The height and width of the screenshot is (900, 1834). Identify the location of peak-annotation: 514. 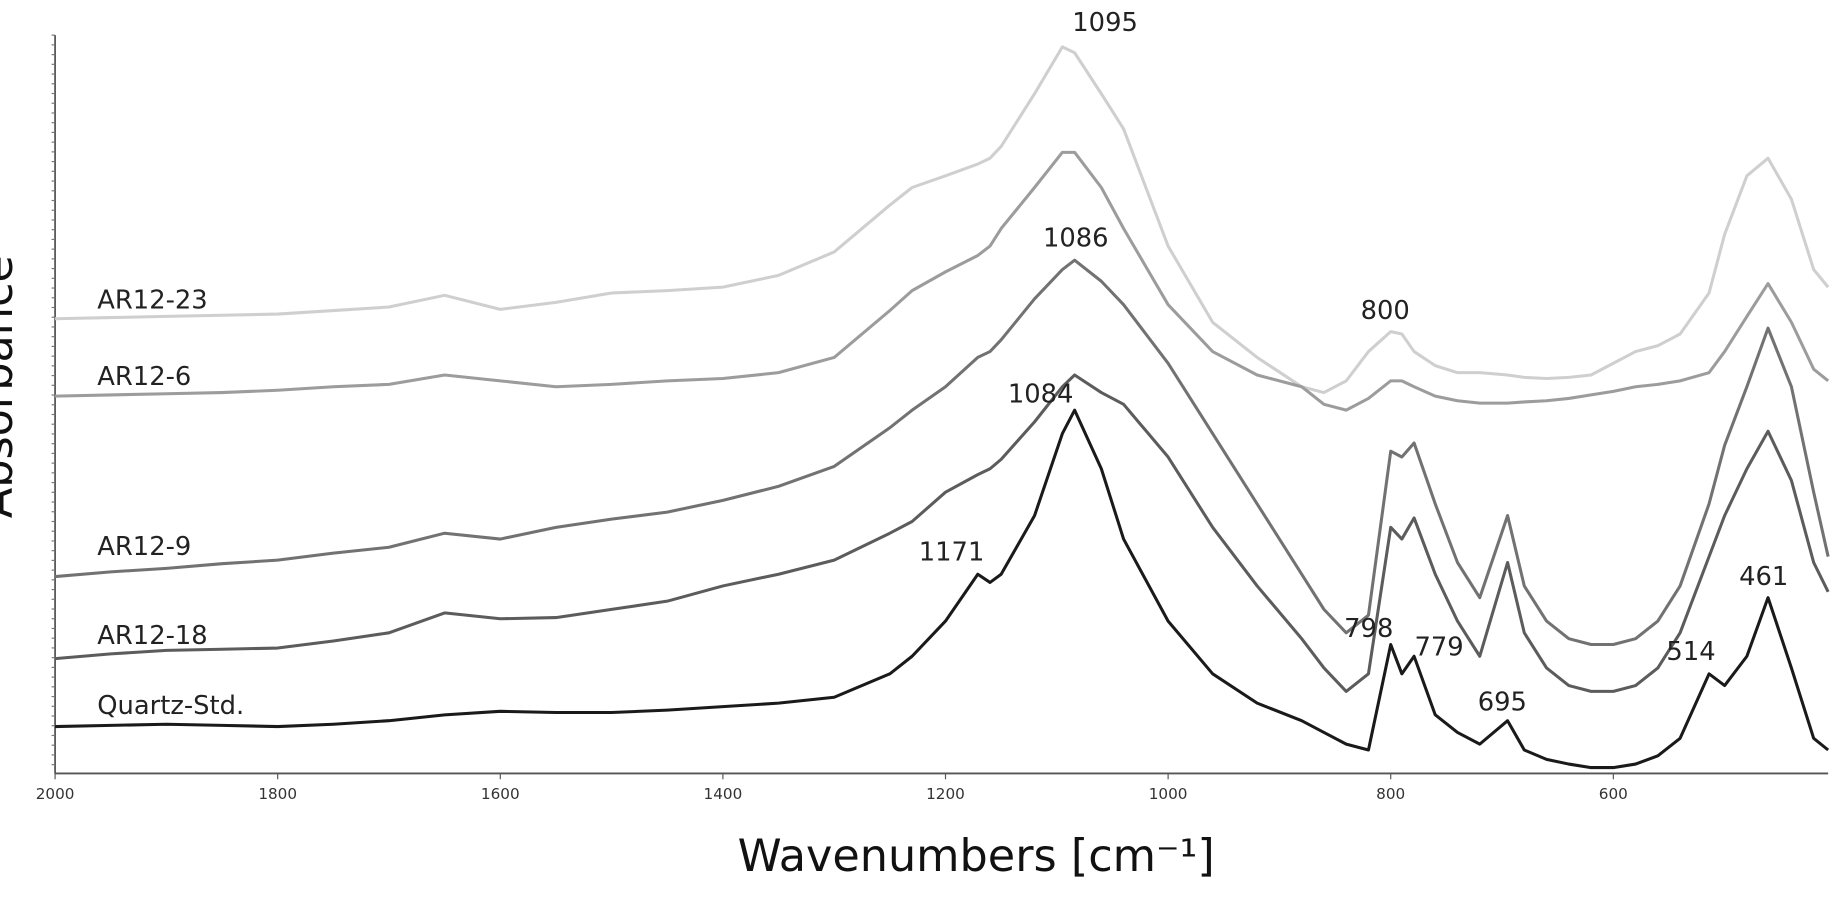
(1690, 652).